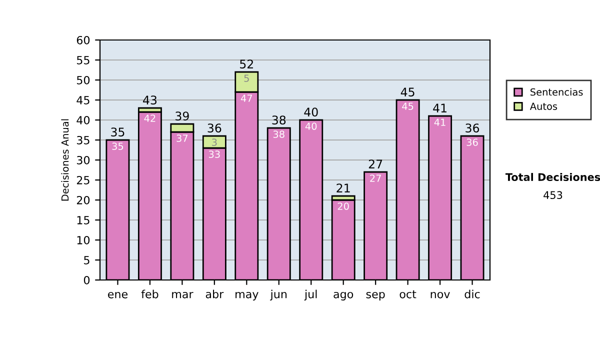 Image resolution: width=600 pixels, height=340 pixels. I want to click on x-tick-label: ago, so click(344, 296).